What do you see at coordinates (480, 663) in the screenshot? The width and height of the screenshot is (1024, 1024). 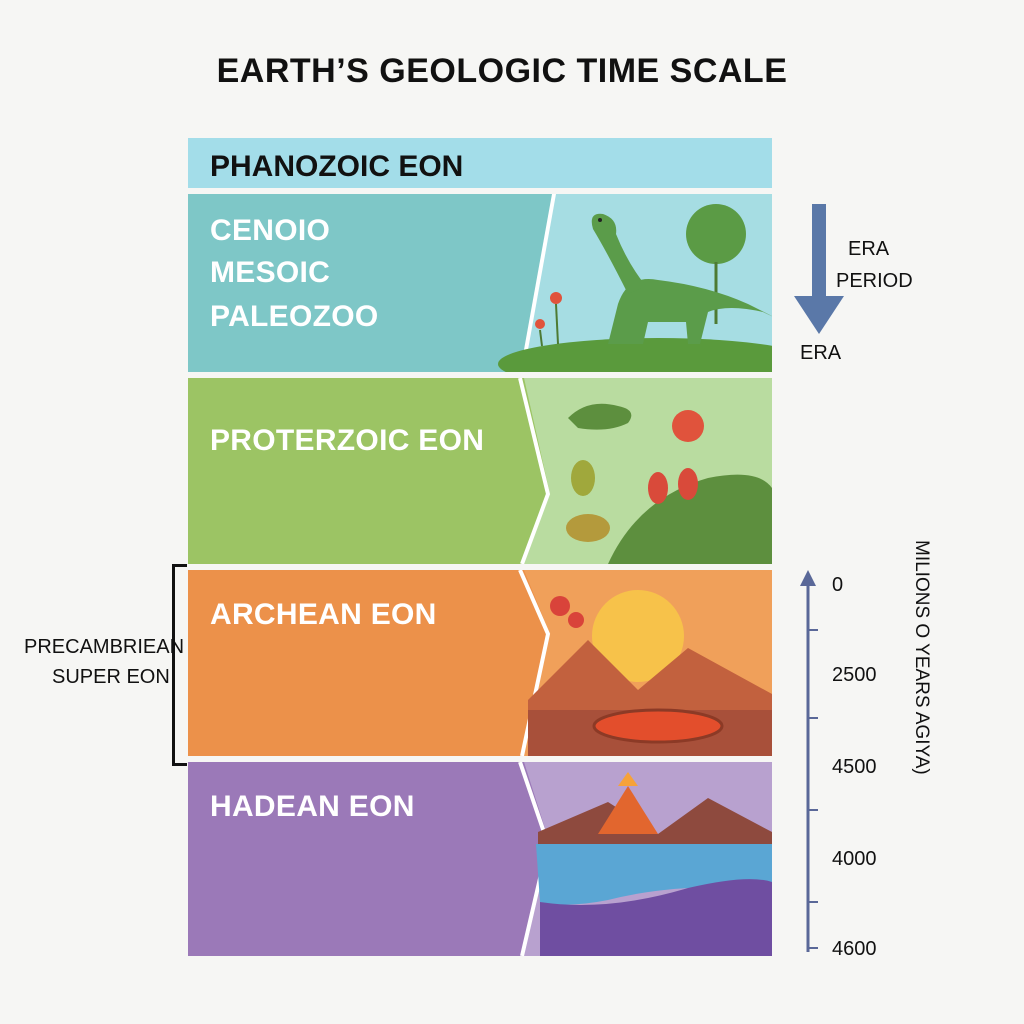 I see `archean-band: ARCHEAN EON` at bounding box center [480, 663].